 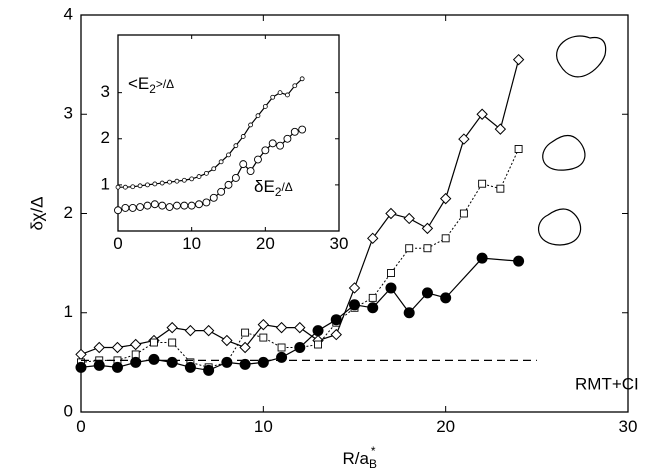 I want to click on x-tick-label: 20, so click(x=445, y=426).